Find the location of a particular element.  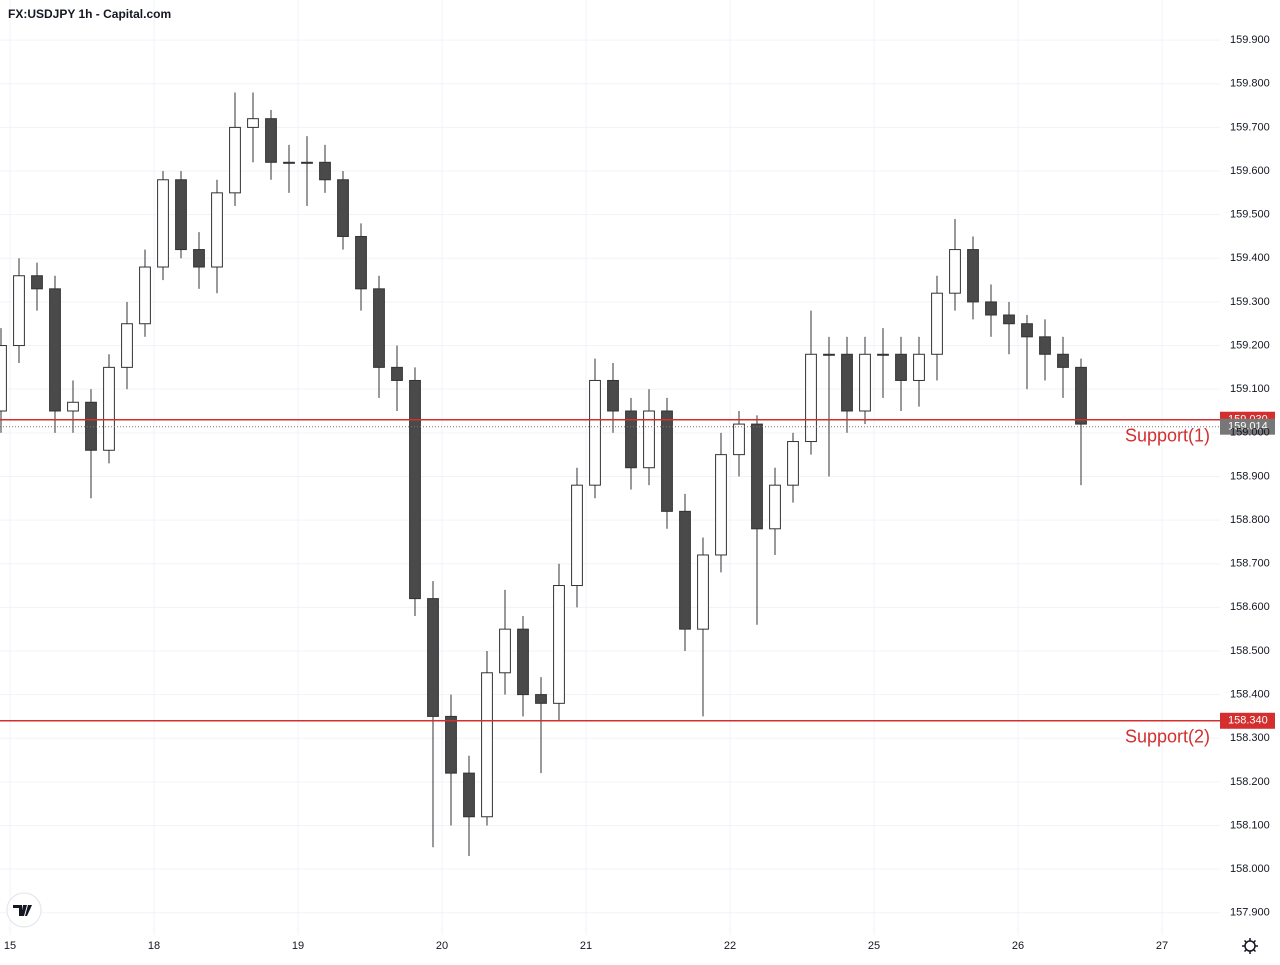

x-tick-label: 15 is located at coordinates (10, 946).